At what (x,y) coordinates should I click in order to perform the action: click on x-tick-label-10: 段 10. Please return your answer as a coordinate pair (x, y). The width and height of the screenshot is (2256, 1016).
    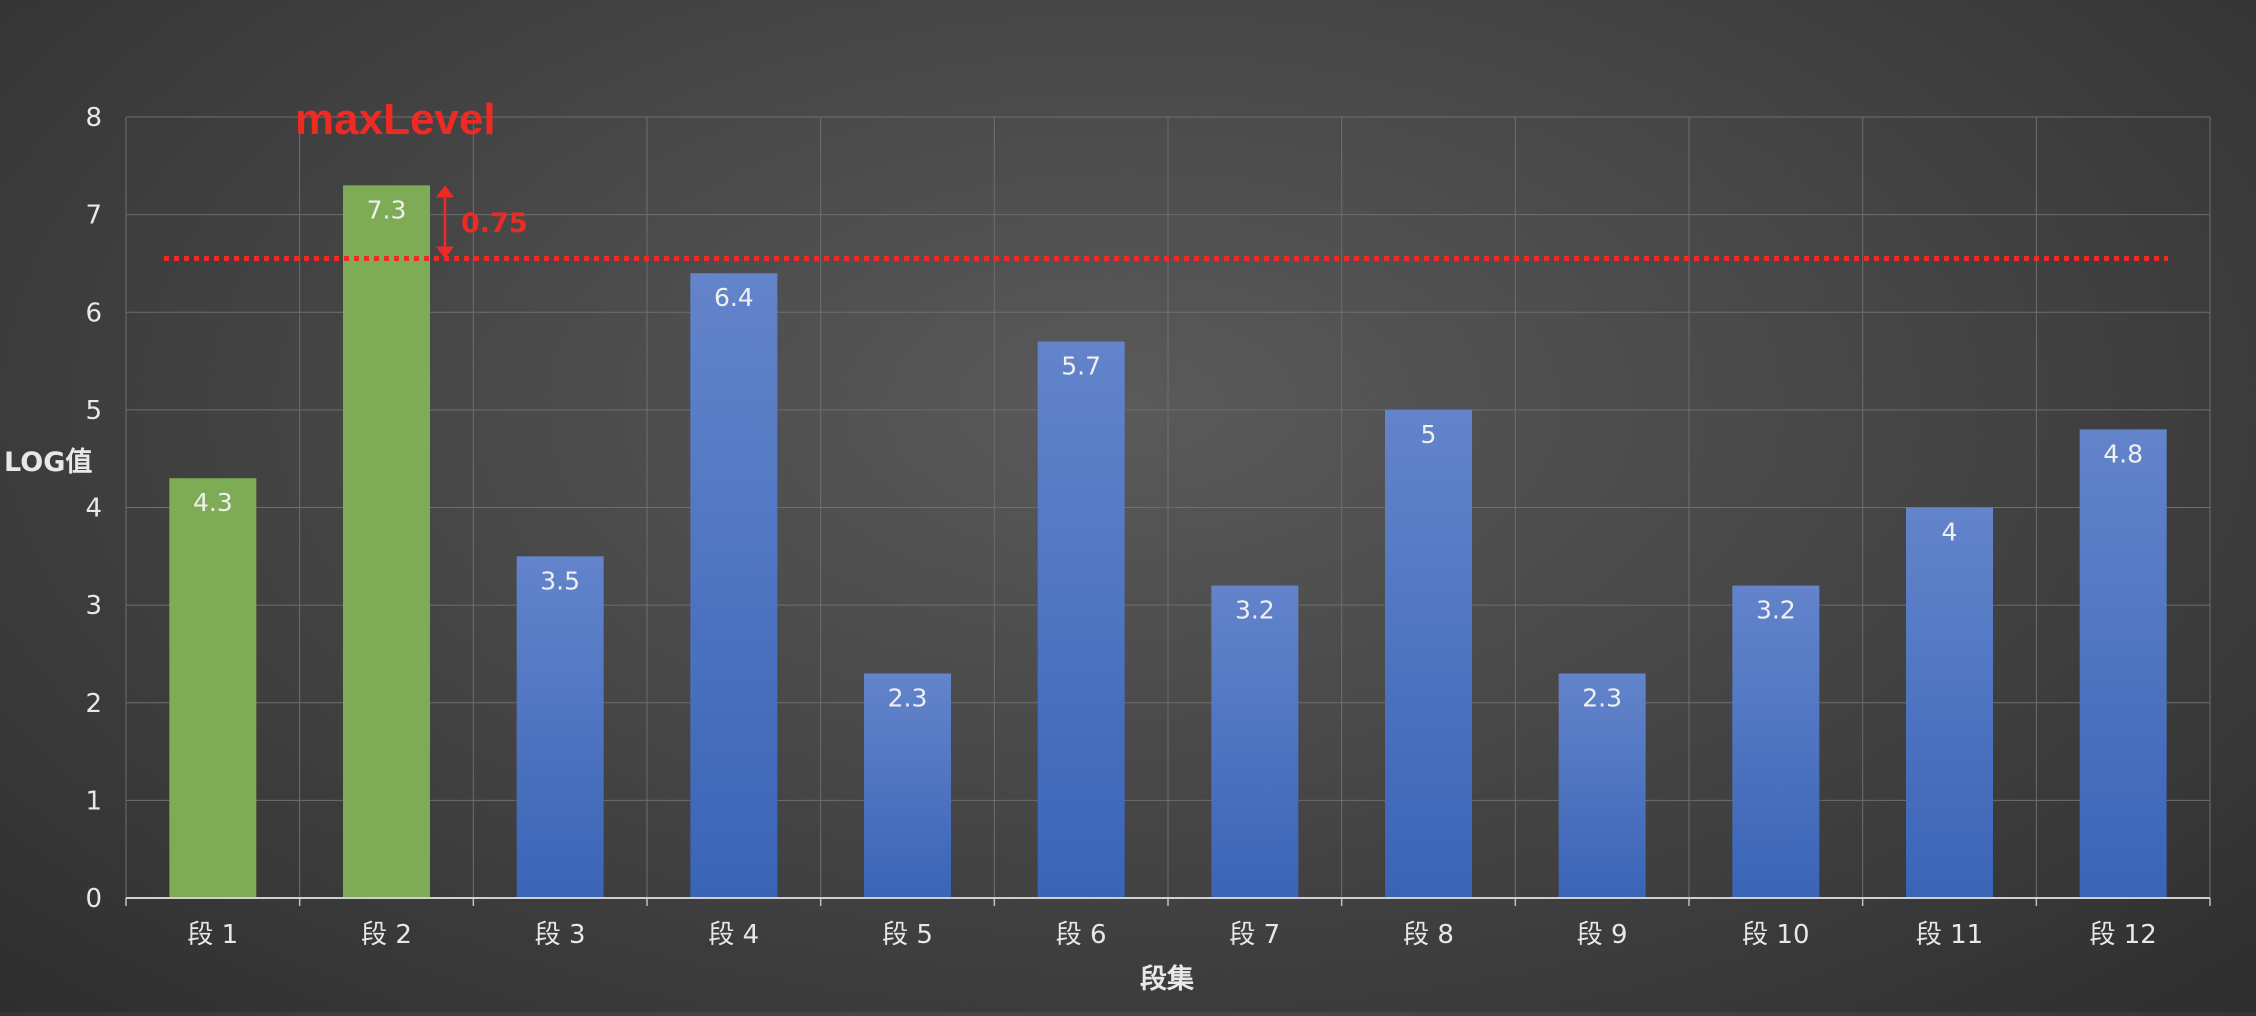
    Looking at the image, I should click on (1775, 935).